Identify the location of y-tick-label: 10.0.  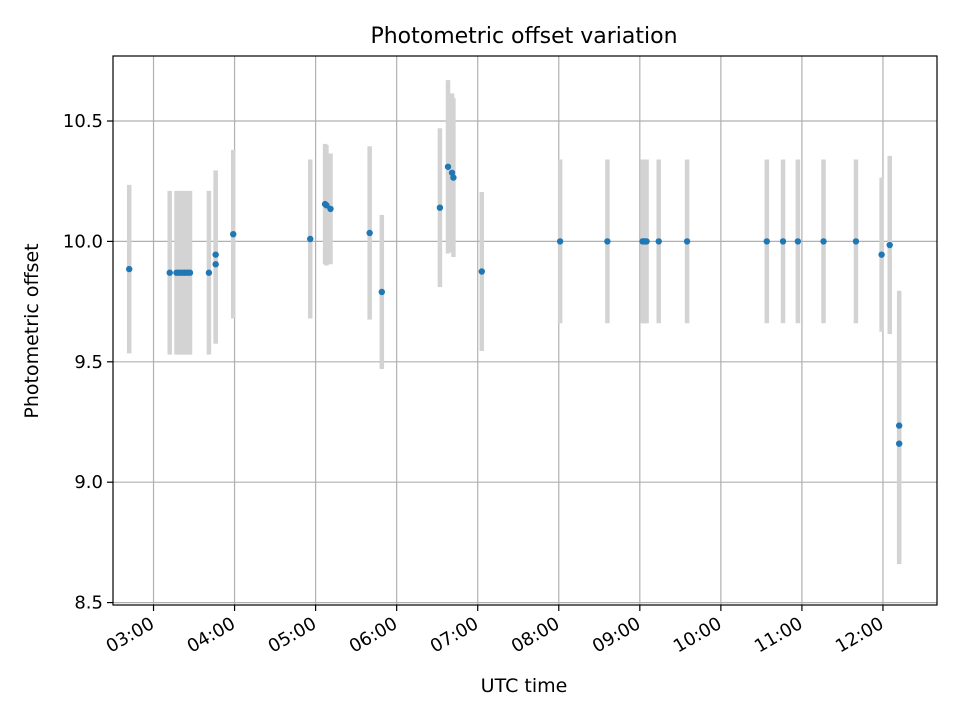
(83, 241).